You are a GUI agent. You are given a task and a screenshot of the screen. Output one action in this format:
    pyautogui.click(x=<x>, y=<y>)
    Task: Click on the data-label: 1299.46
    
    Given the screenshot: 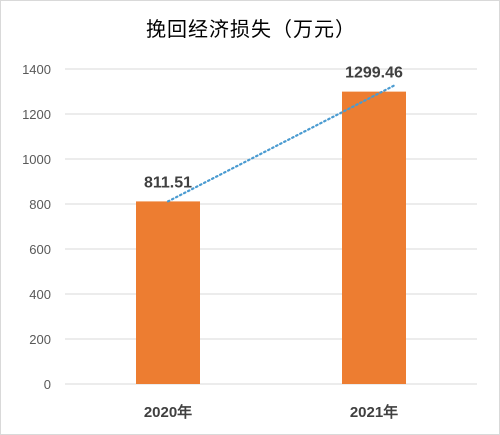 What is the action you would take?
    pyautogui.click(x=374, y=73)
    